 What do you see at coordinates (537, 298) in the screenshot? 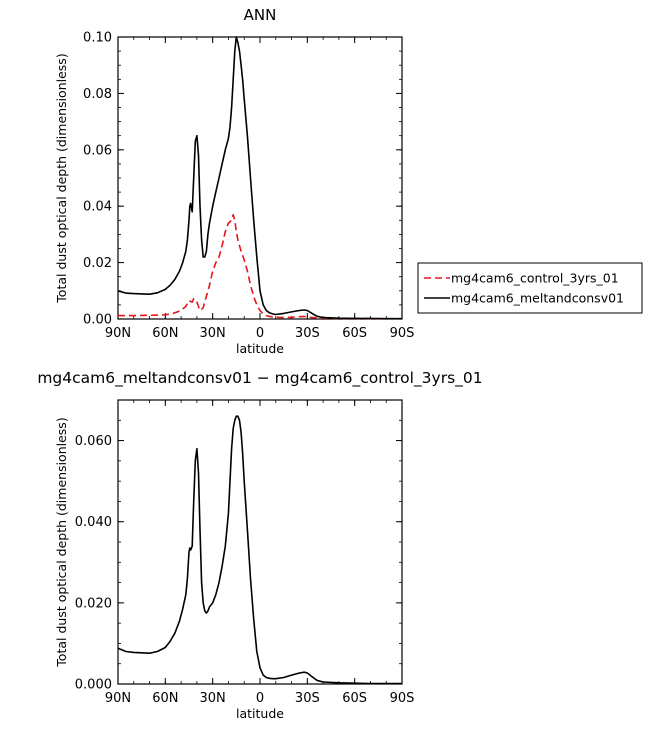
I see `legend-label-2: mg4cam6_meltandconsv01` at bounding box center [537, 298].